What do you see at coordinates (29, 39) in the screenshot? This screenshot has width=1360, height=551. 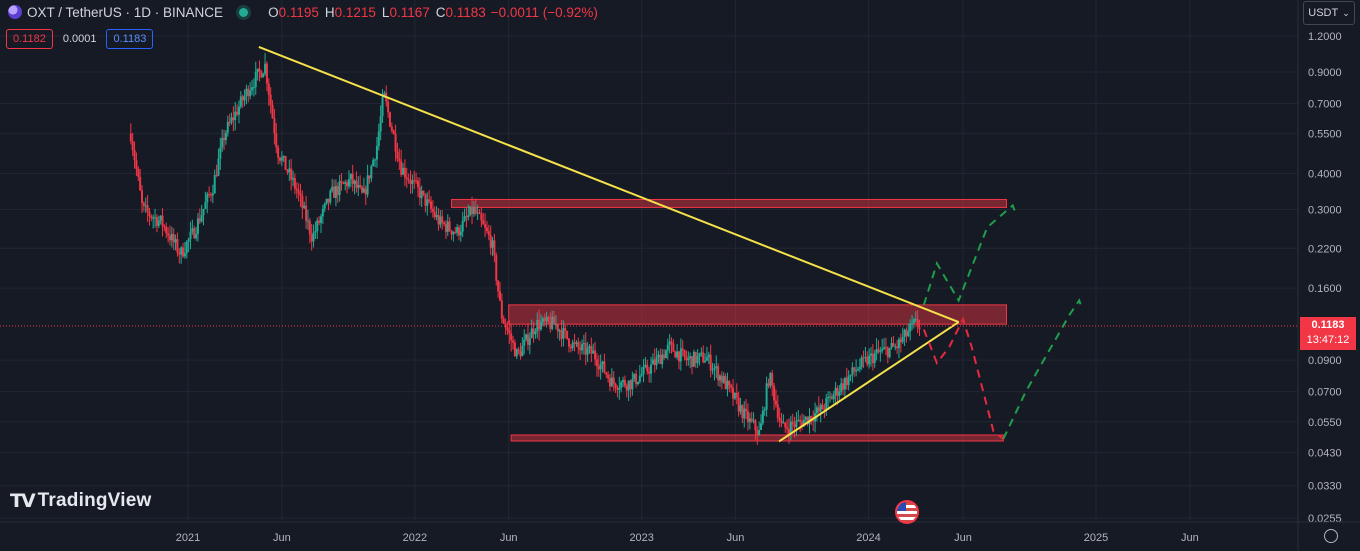 I see `sell-price-button: 0.1182` at bounding box center [29, 39].